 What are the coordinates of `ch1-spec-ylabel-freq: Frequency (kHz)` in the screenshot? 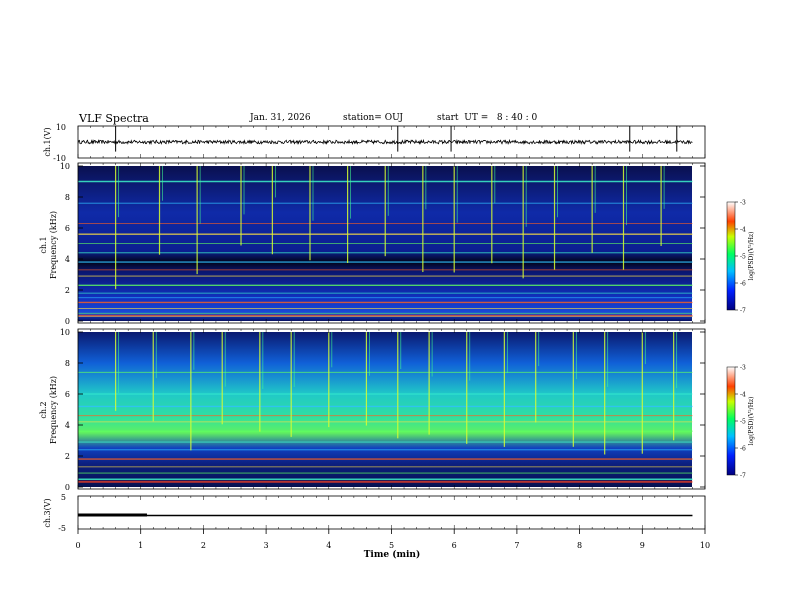 It's located at (53, 245).